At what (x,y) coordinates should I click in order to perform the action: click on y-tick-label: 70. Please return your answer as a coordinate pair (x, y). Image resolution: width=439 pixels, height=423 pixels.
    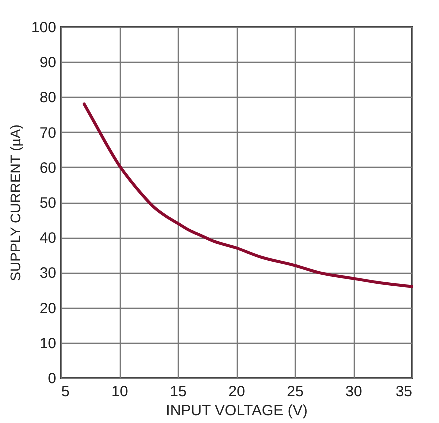
    Looking at the image, I should click on (48, 133).